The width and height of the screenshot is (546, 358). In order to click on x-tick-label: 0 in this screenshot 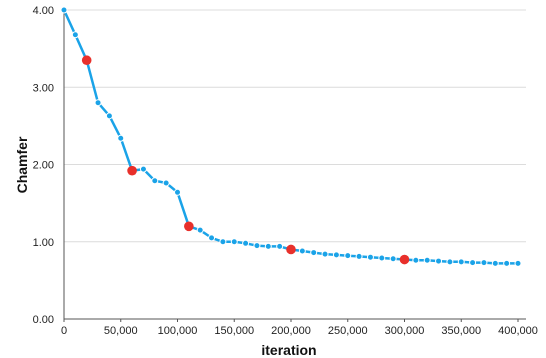, I will do `click(64, 331)`.